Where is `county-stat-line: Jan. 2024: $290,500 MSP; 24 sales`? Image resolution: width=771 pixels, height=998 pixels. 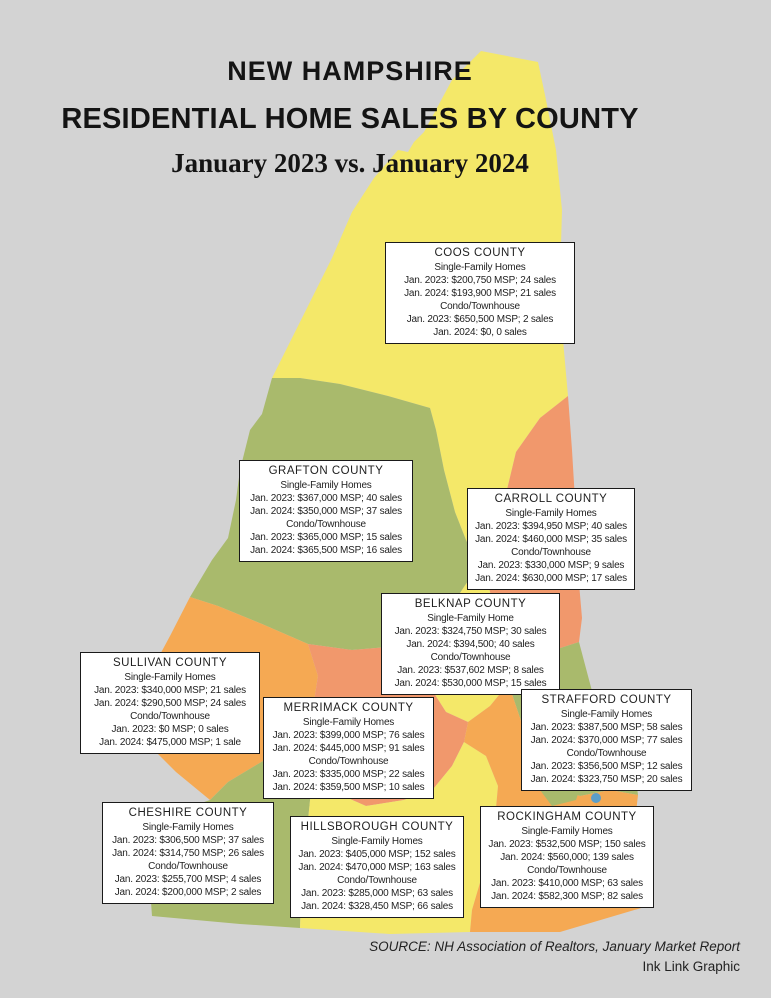
county-stat-line: Jan. 2024: $290,500 MSP; 24 sales is located at coordinates (170, 703).